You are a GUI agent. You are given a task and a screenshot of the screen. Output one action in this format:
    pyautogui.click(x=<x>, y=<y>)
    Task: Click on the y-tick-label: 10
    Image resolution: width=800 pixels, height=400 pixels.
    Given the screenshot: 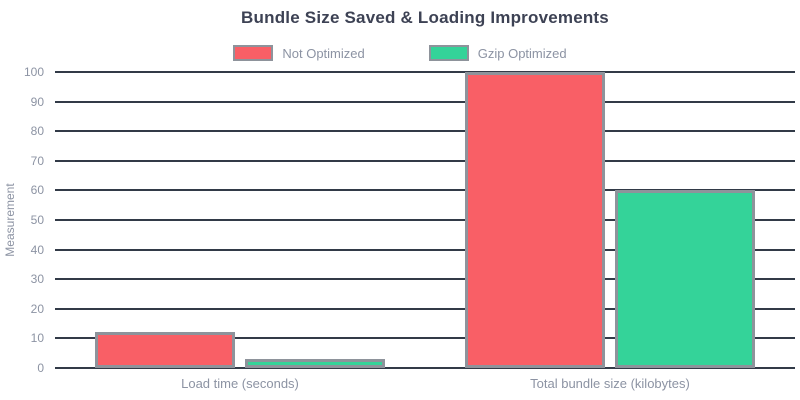 What is the action you would take?
    pyautogui.click(x=37, y=338)
    